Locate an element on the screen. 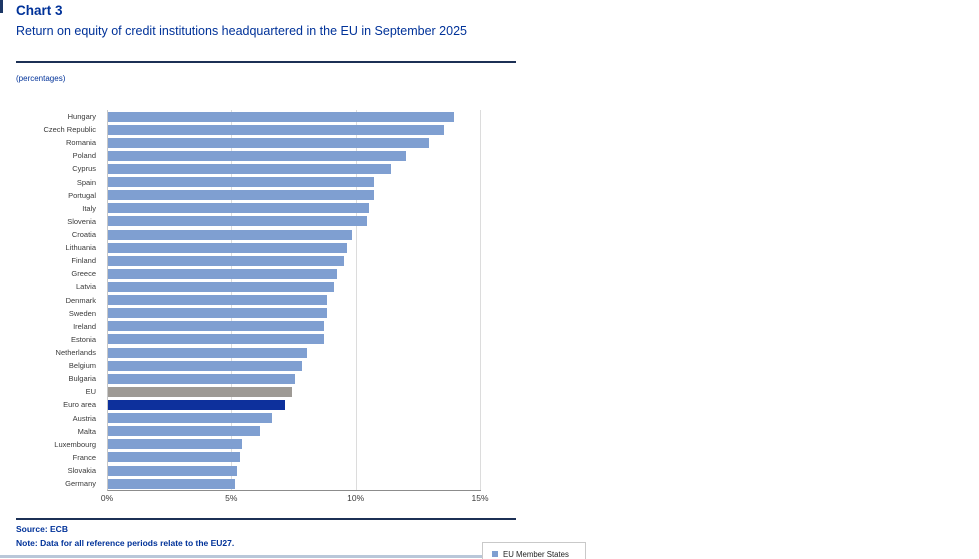 This screenshot has height=559, width=979. bar-row-poland is located at coordinates (294, 155).